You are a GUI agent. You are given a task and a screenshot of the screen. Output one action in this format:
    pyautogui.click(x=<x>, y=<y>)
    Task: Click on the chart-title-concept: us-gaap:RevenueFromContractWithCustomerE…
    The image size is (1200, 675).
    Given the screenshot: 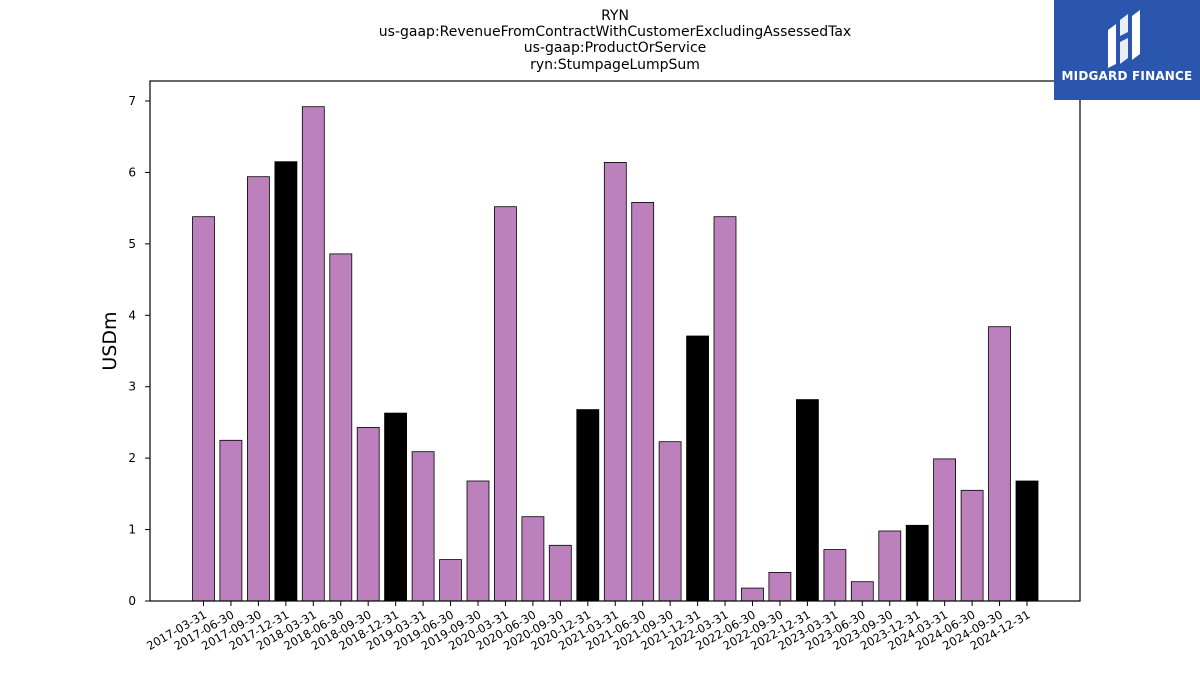 What is the action you would take?
    pyautogui.click(x=615, y=32)
    